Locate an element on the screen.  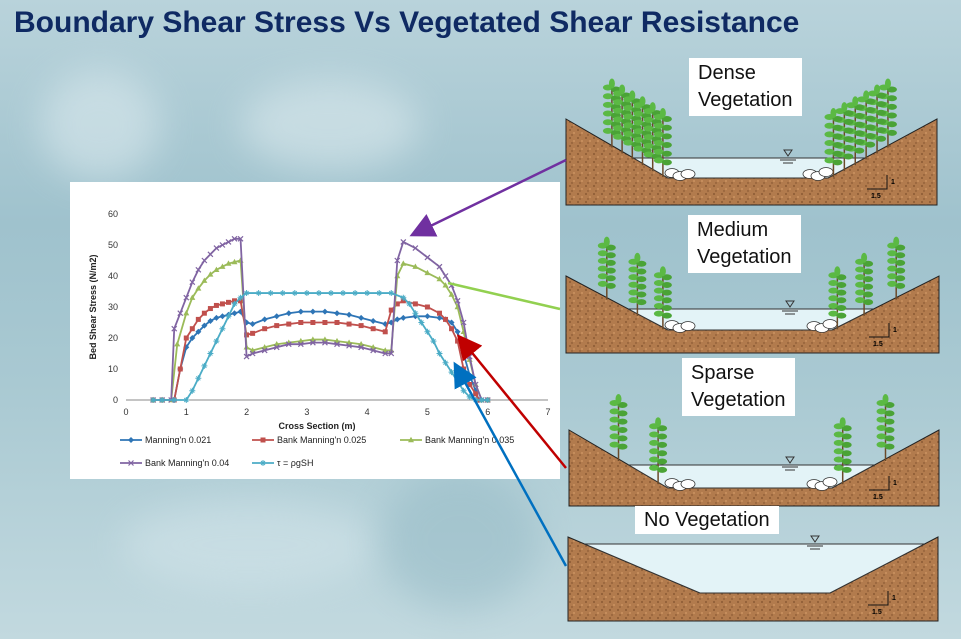
legend-item: Manning'n 0.021 is located at coordinates (165, 440).